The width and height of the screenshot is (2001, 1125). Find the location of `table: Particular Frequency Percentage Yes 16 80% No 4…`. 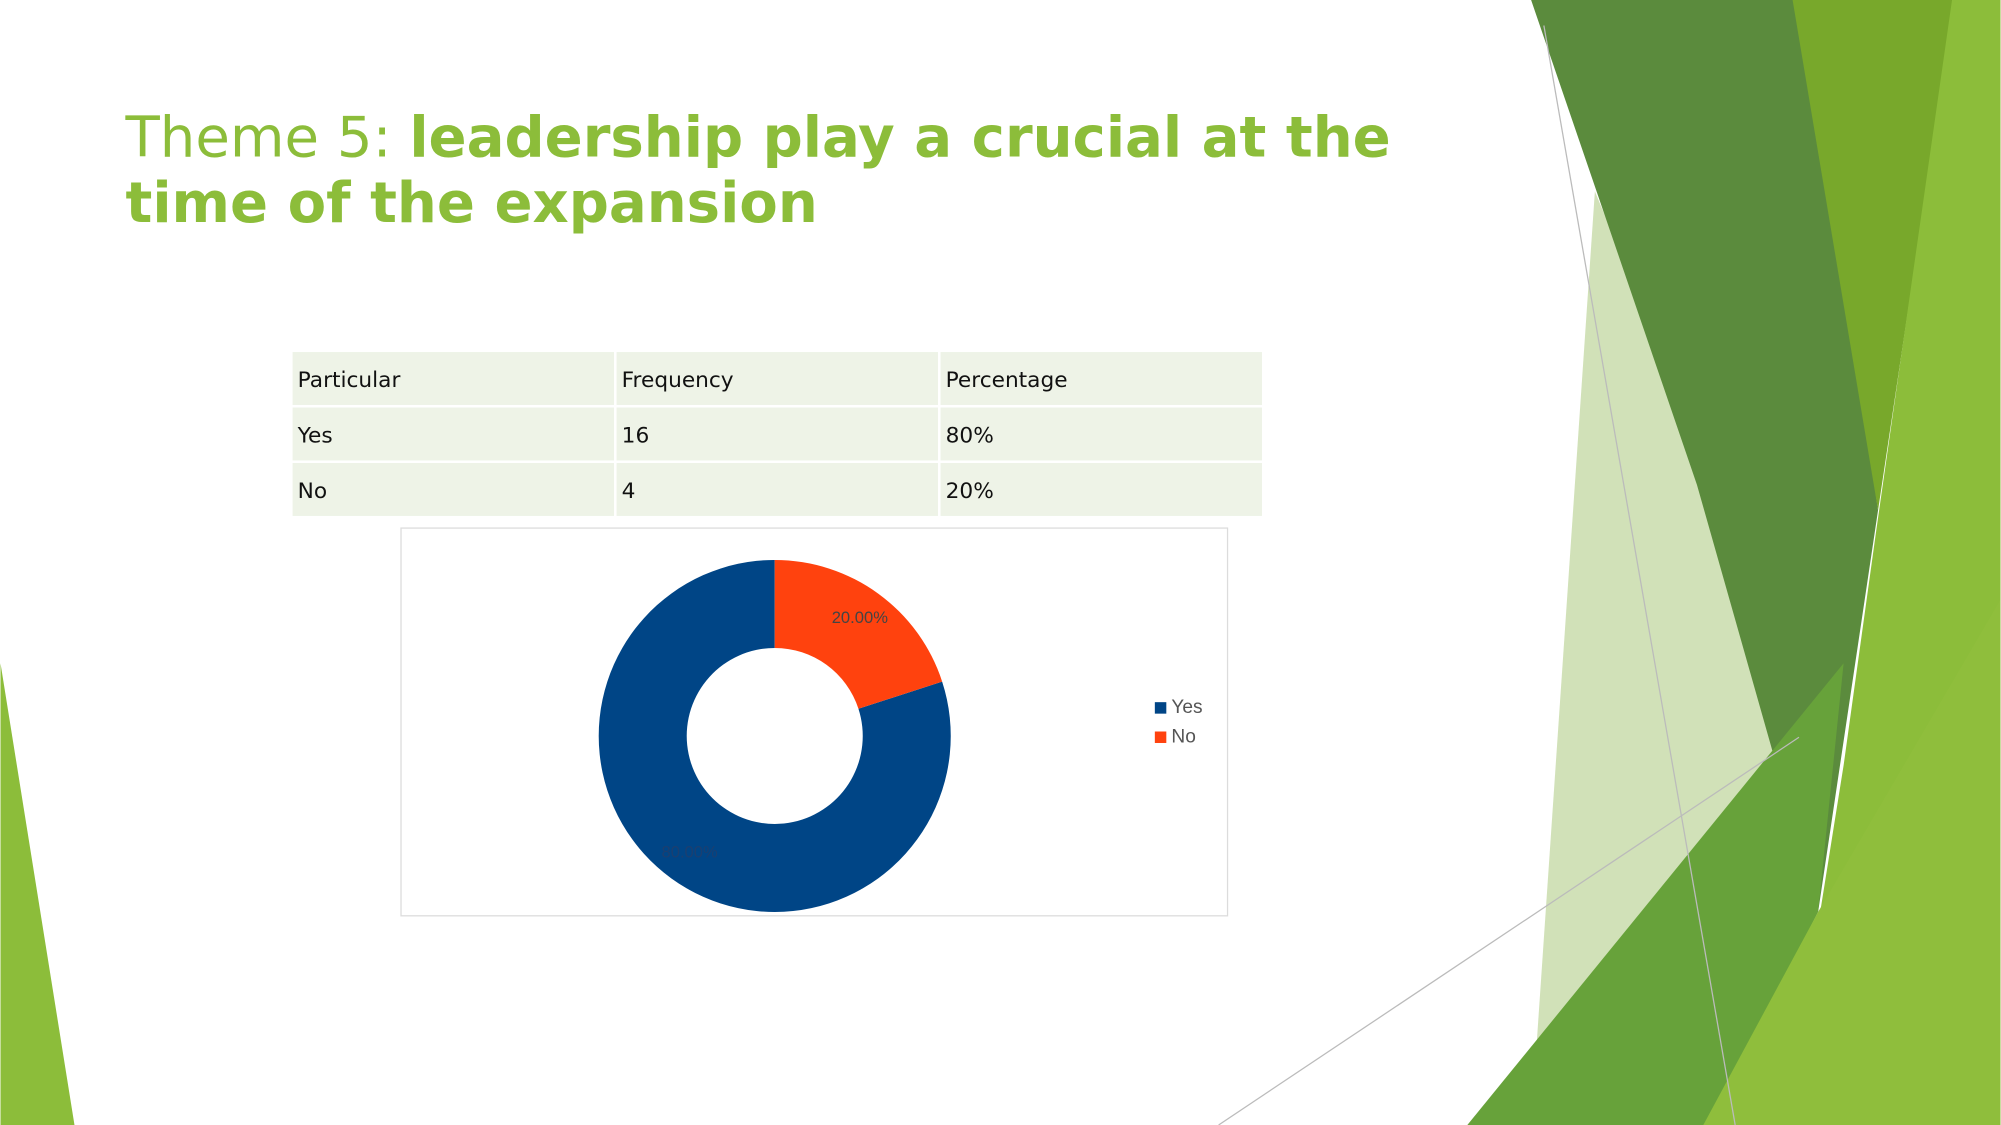

table: Particular Frequency Percentage Yes 16 80% No 4… is located at coordinates (777, 434).